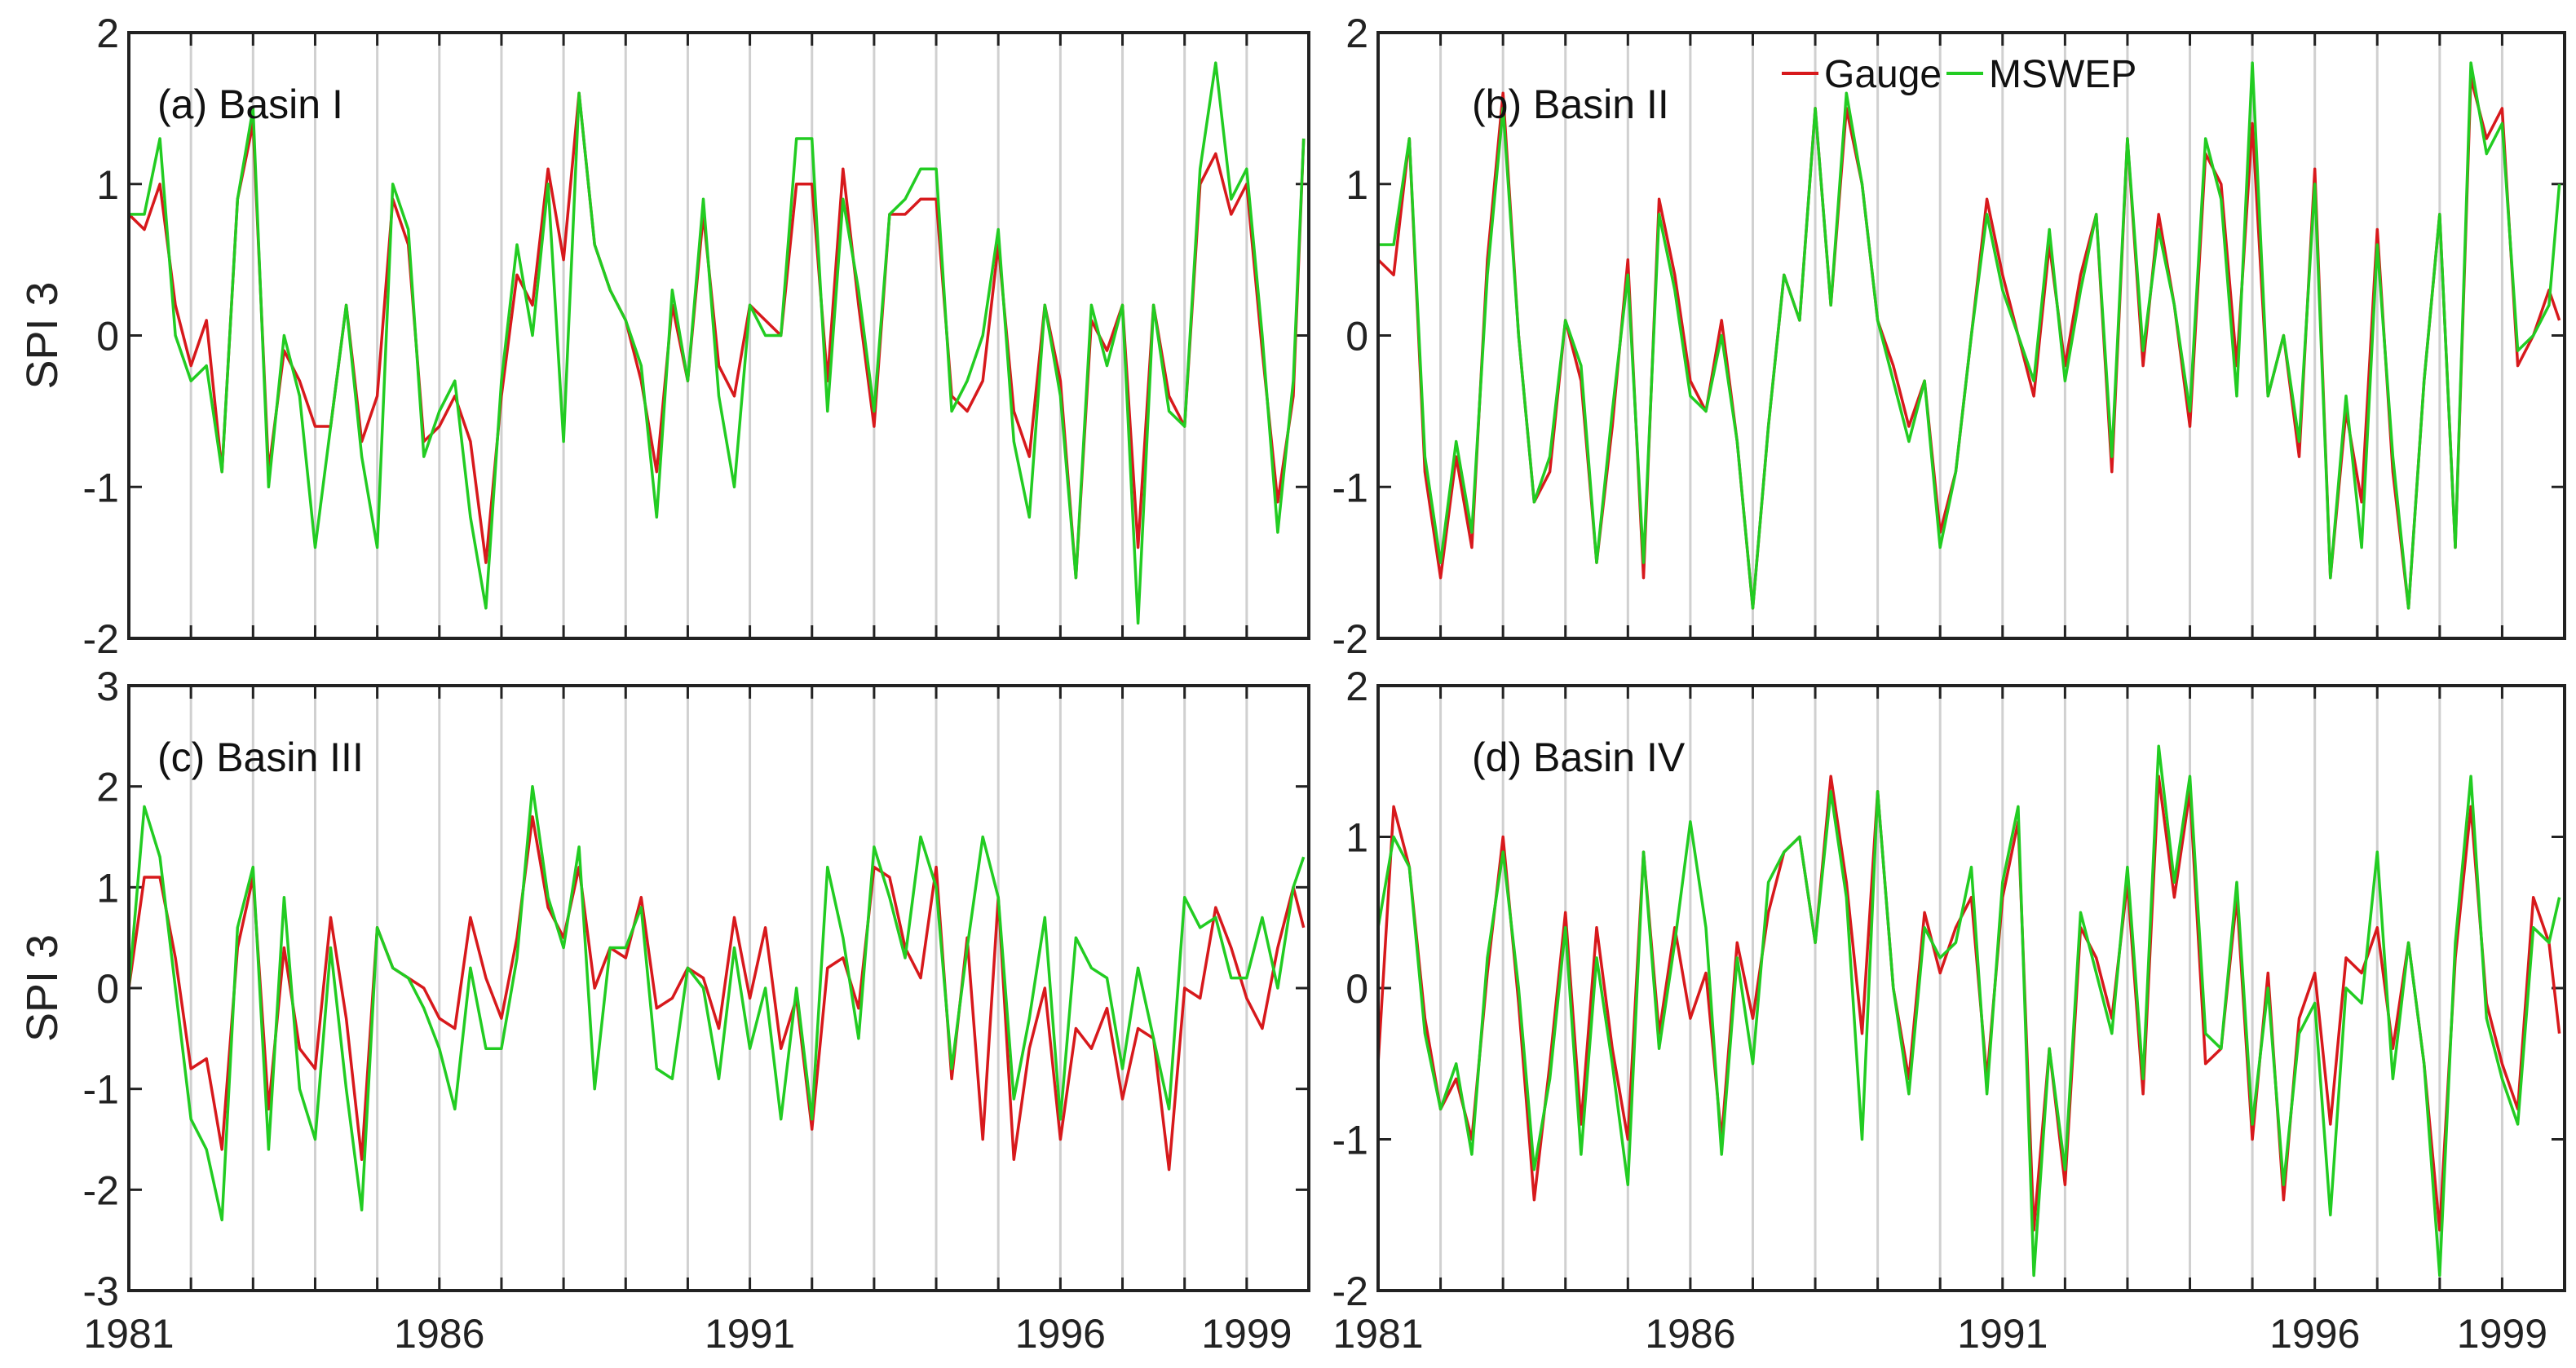 This screenshot has height=1368, width=2576. Describe the element at coordinates (260, 757) in the screenshot. I see `panel-label: (c) Basin III` at that location.